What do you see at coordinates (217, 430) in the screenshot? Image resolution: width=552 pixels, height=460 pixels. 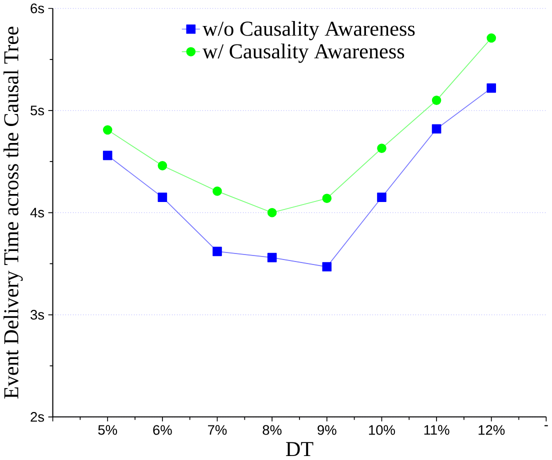 I see `x-tick-label: 7%` at bounding box center [217, 430].